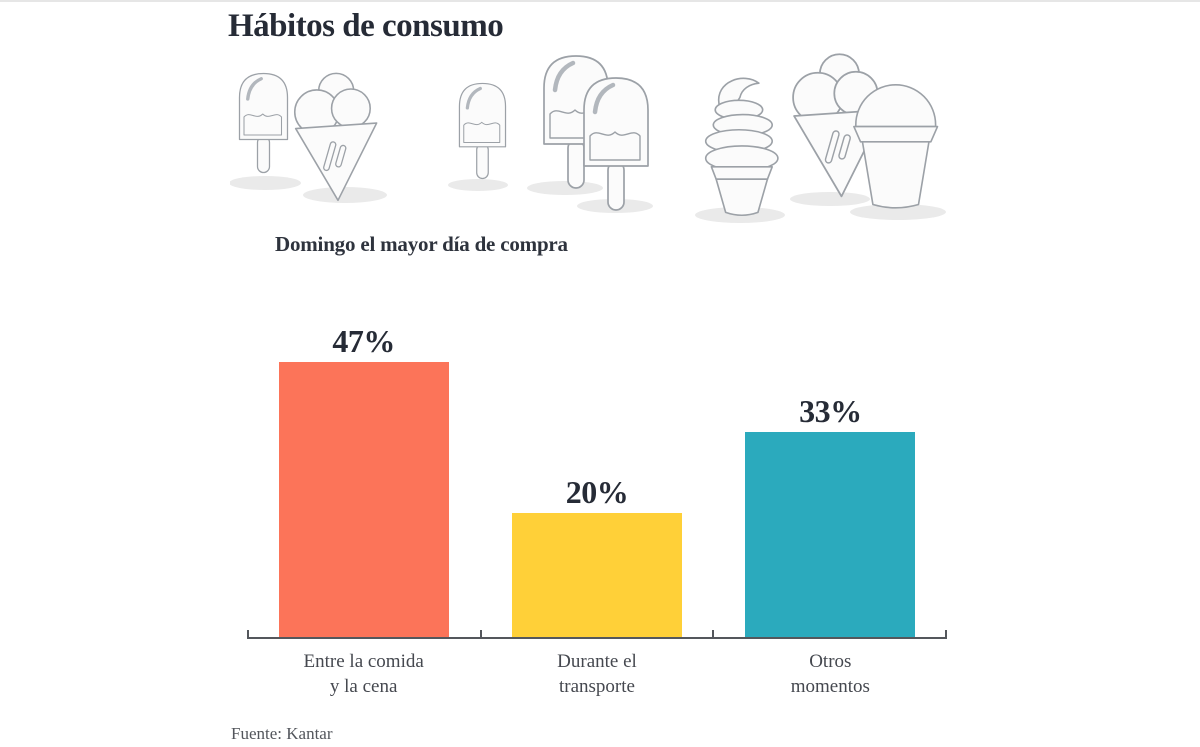 The height and width of the screenshot is (747, 1200). What do you see at coordinates (282, 733) in the screenshot?
I see `source-note: Fuente: Kantar` at bounding box center [282, 733].